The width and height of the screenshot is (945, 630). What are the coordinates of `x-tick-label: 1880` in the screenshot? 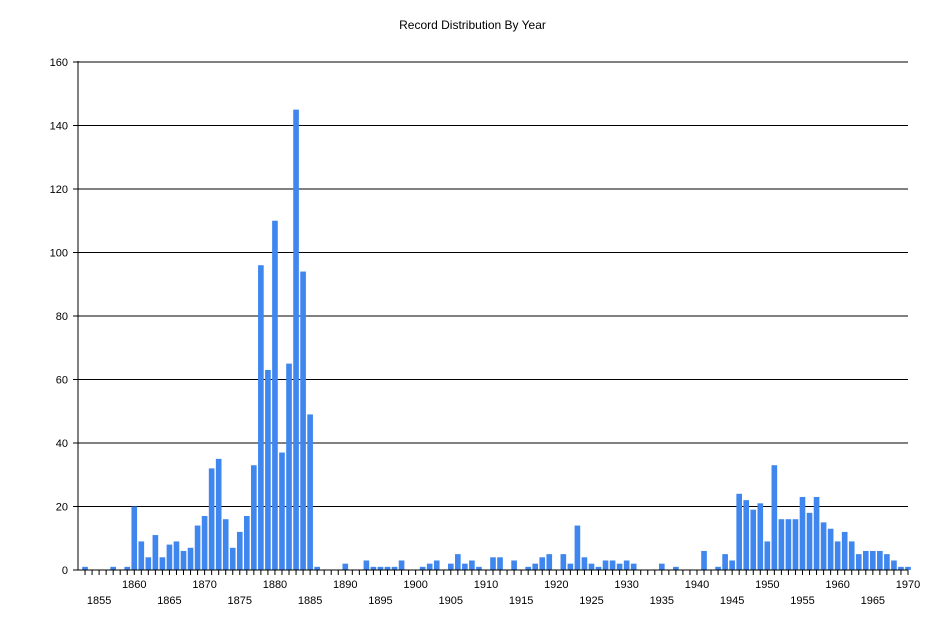 It's located at (275, 585).